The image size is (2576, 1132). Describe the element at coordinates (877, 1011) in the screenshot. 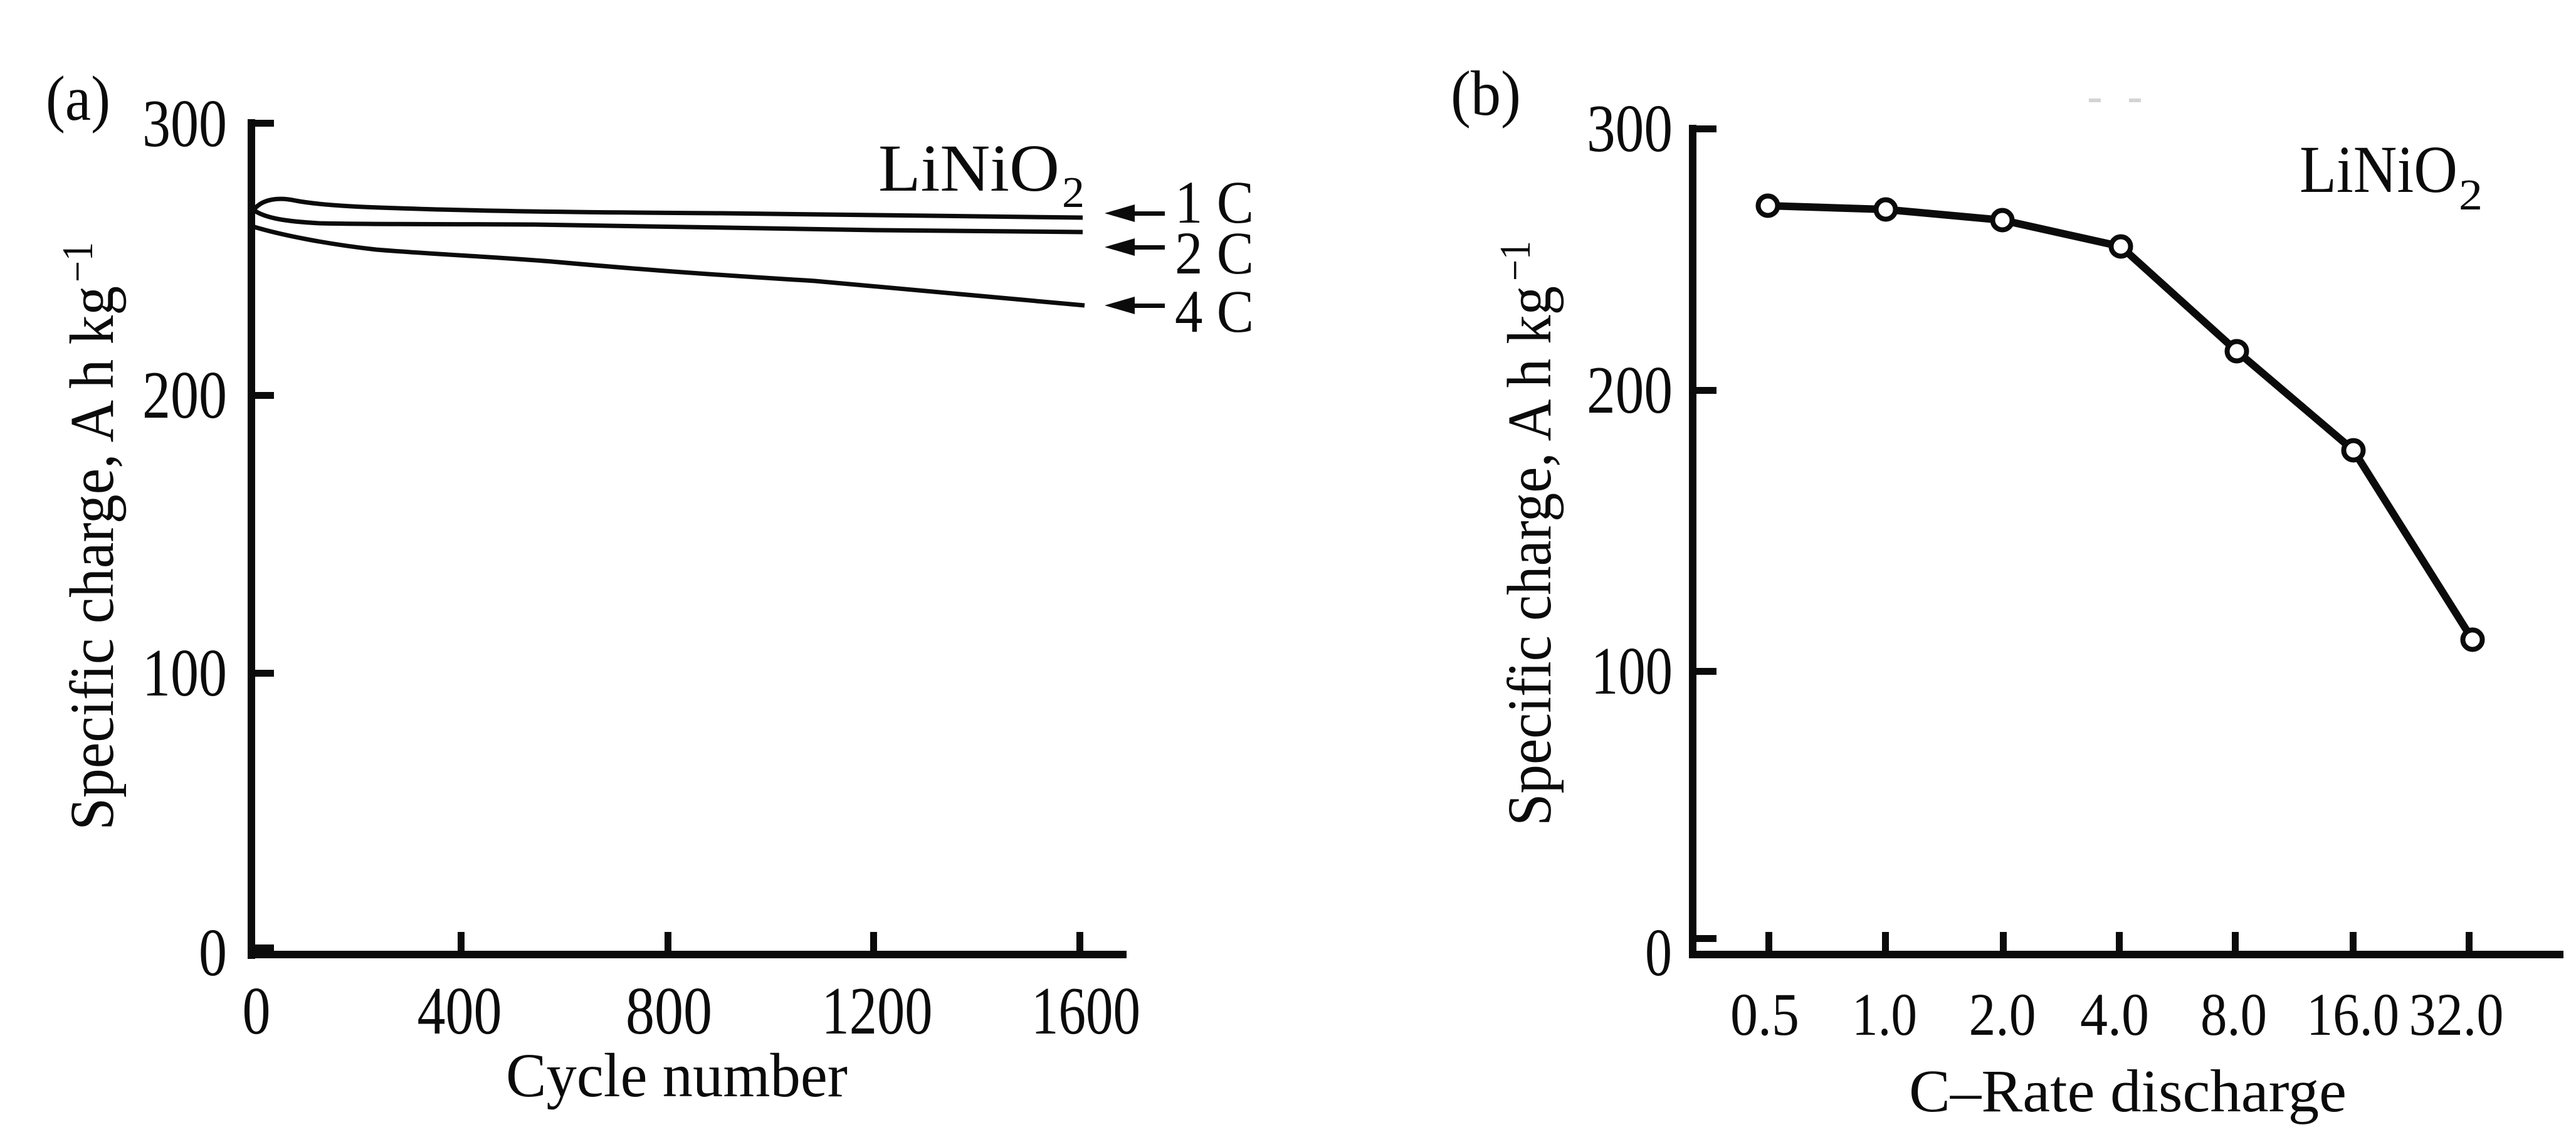

I see `svg-text: 1200` at that location.